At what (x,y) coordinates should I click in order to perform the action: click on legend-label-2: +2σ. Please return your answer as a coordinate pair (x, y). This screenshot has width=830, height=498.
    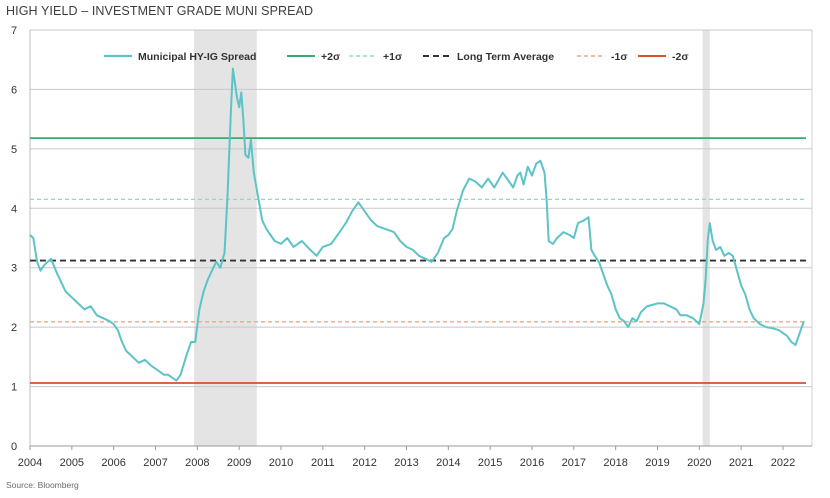
    Looking at the image, I should click on (330, 57).